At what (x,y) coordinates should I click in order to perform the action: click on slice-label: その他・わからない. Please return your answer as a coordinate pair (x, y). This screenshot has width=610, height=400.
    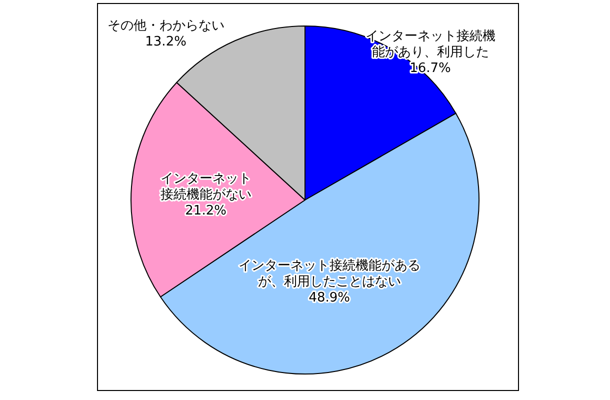
    Looking at the image, I should click on (165, 26).